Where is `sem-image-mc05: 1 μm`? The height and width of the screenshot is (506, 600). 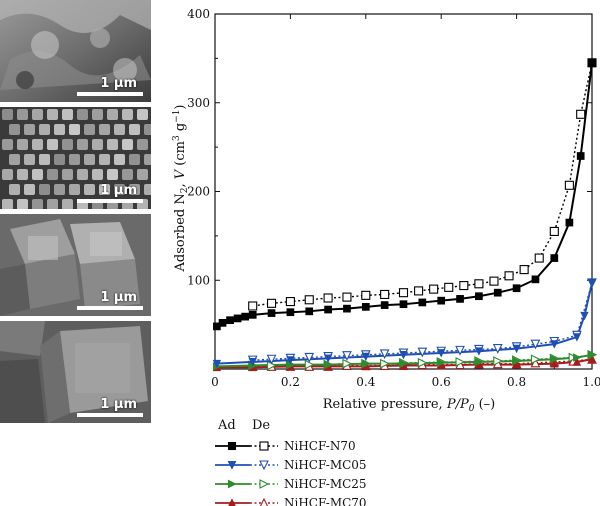 sem-image-mc05: 1 μm is located at coordinates (75, 158).